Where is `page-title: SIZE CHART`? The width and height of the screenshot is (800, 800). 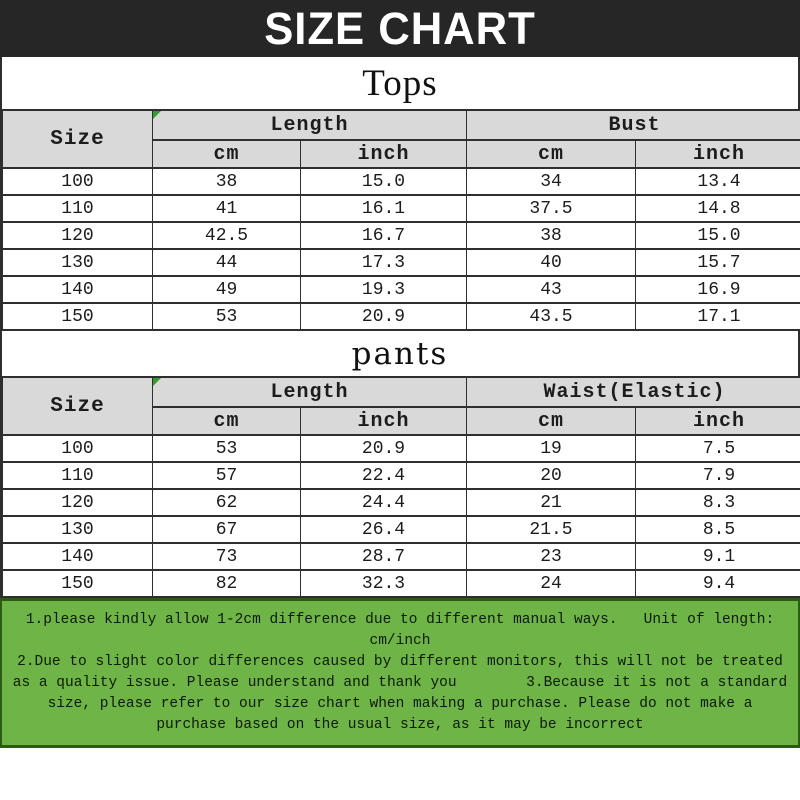 page-title: SIZE CHART is located at coordinates (400, 28).